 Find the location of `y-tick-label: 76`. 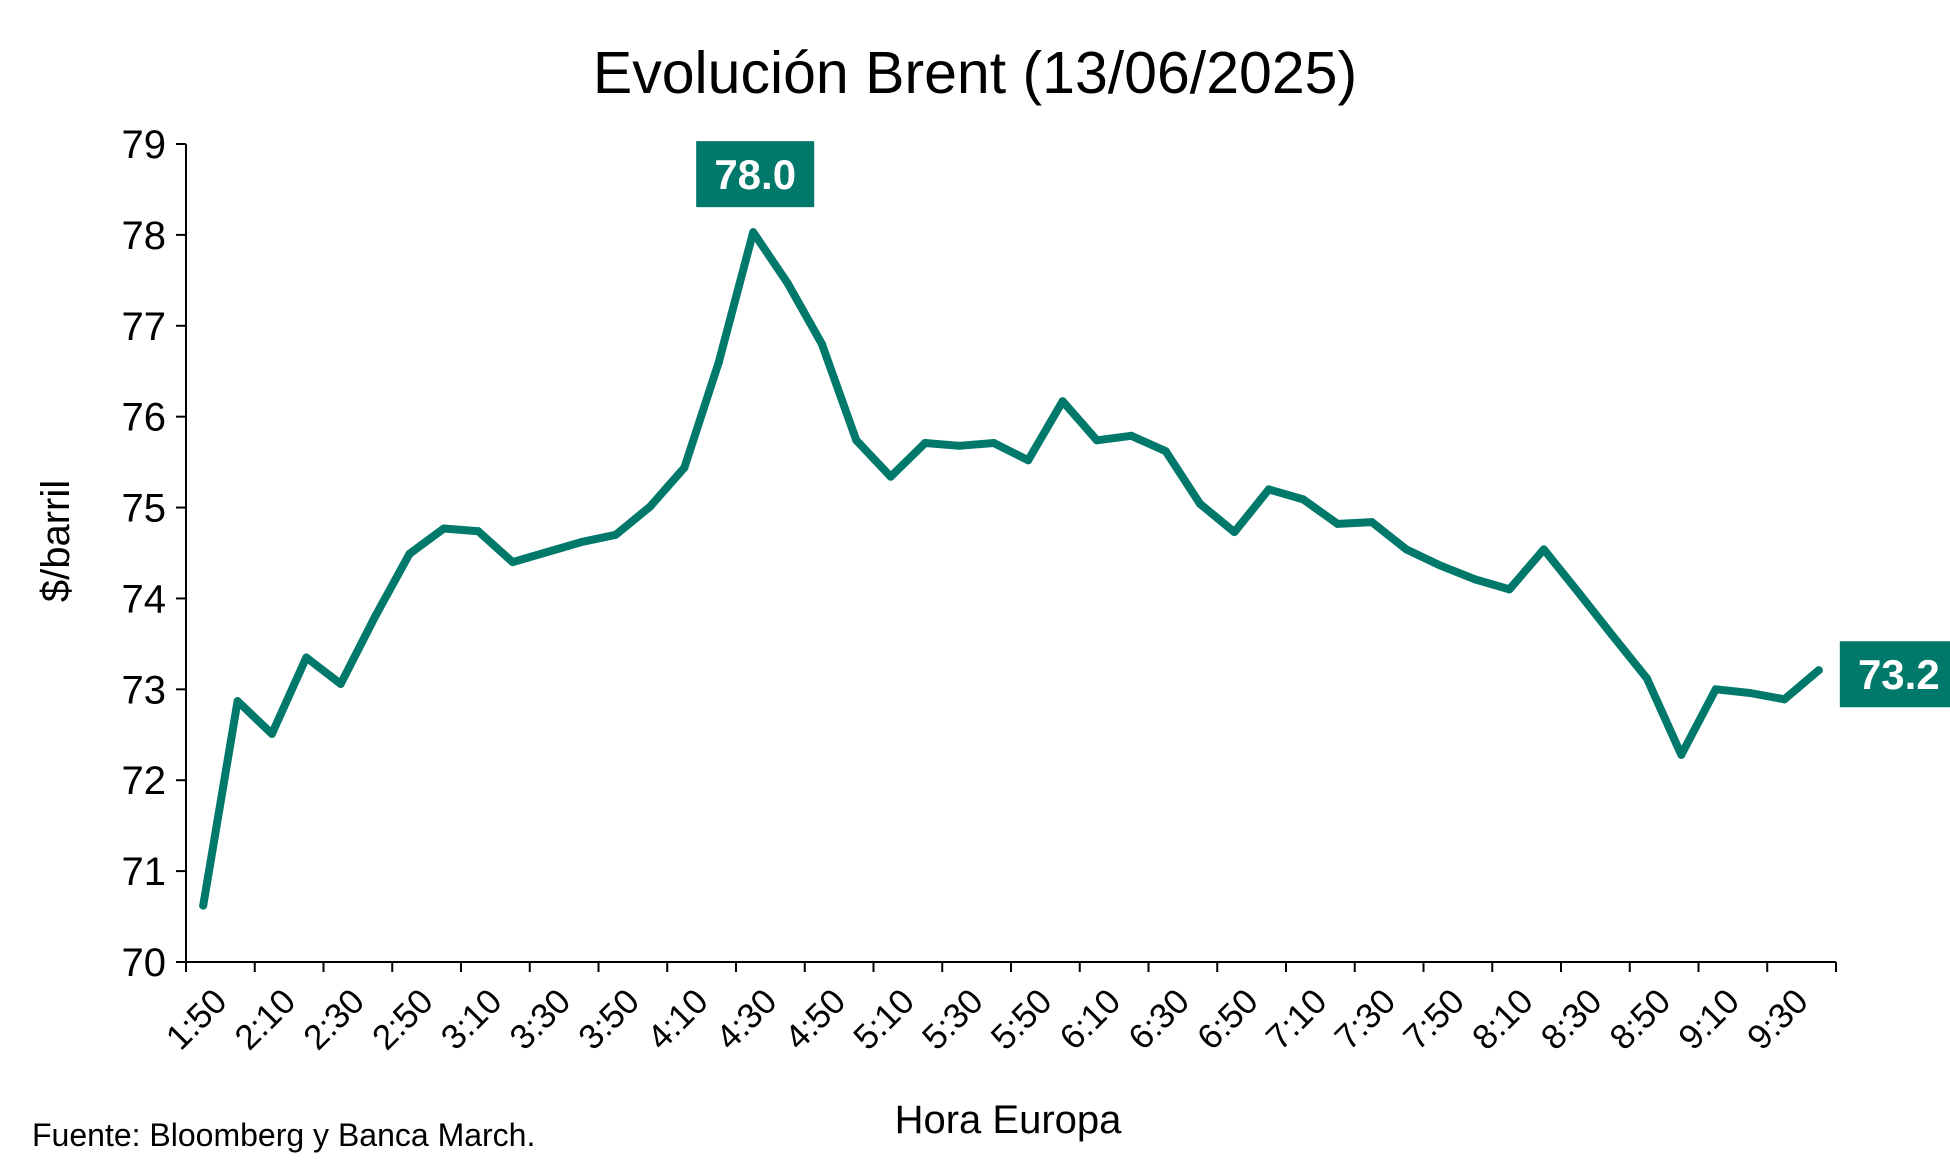

y-tick-label: 76 is located at coordinates (144, 418).